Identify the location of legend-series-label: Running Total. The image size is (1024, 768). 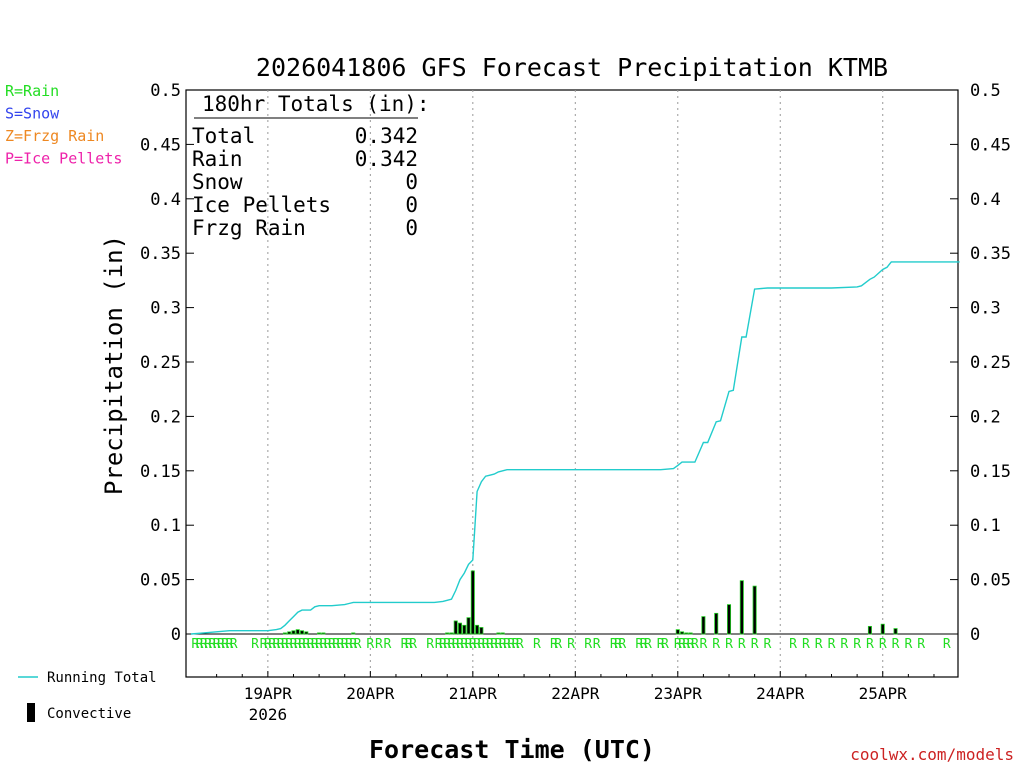
(102, 678).